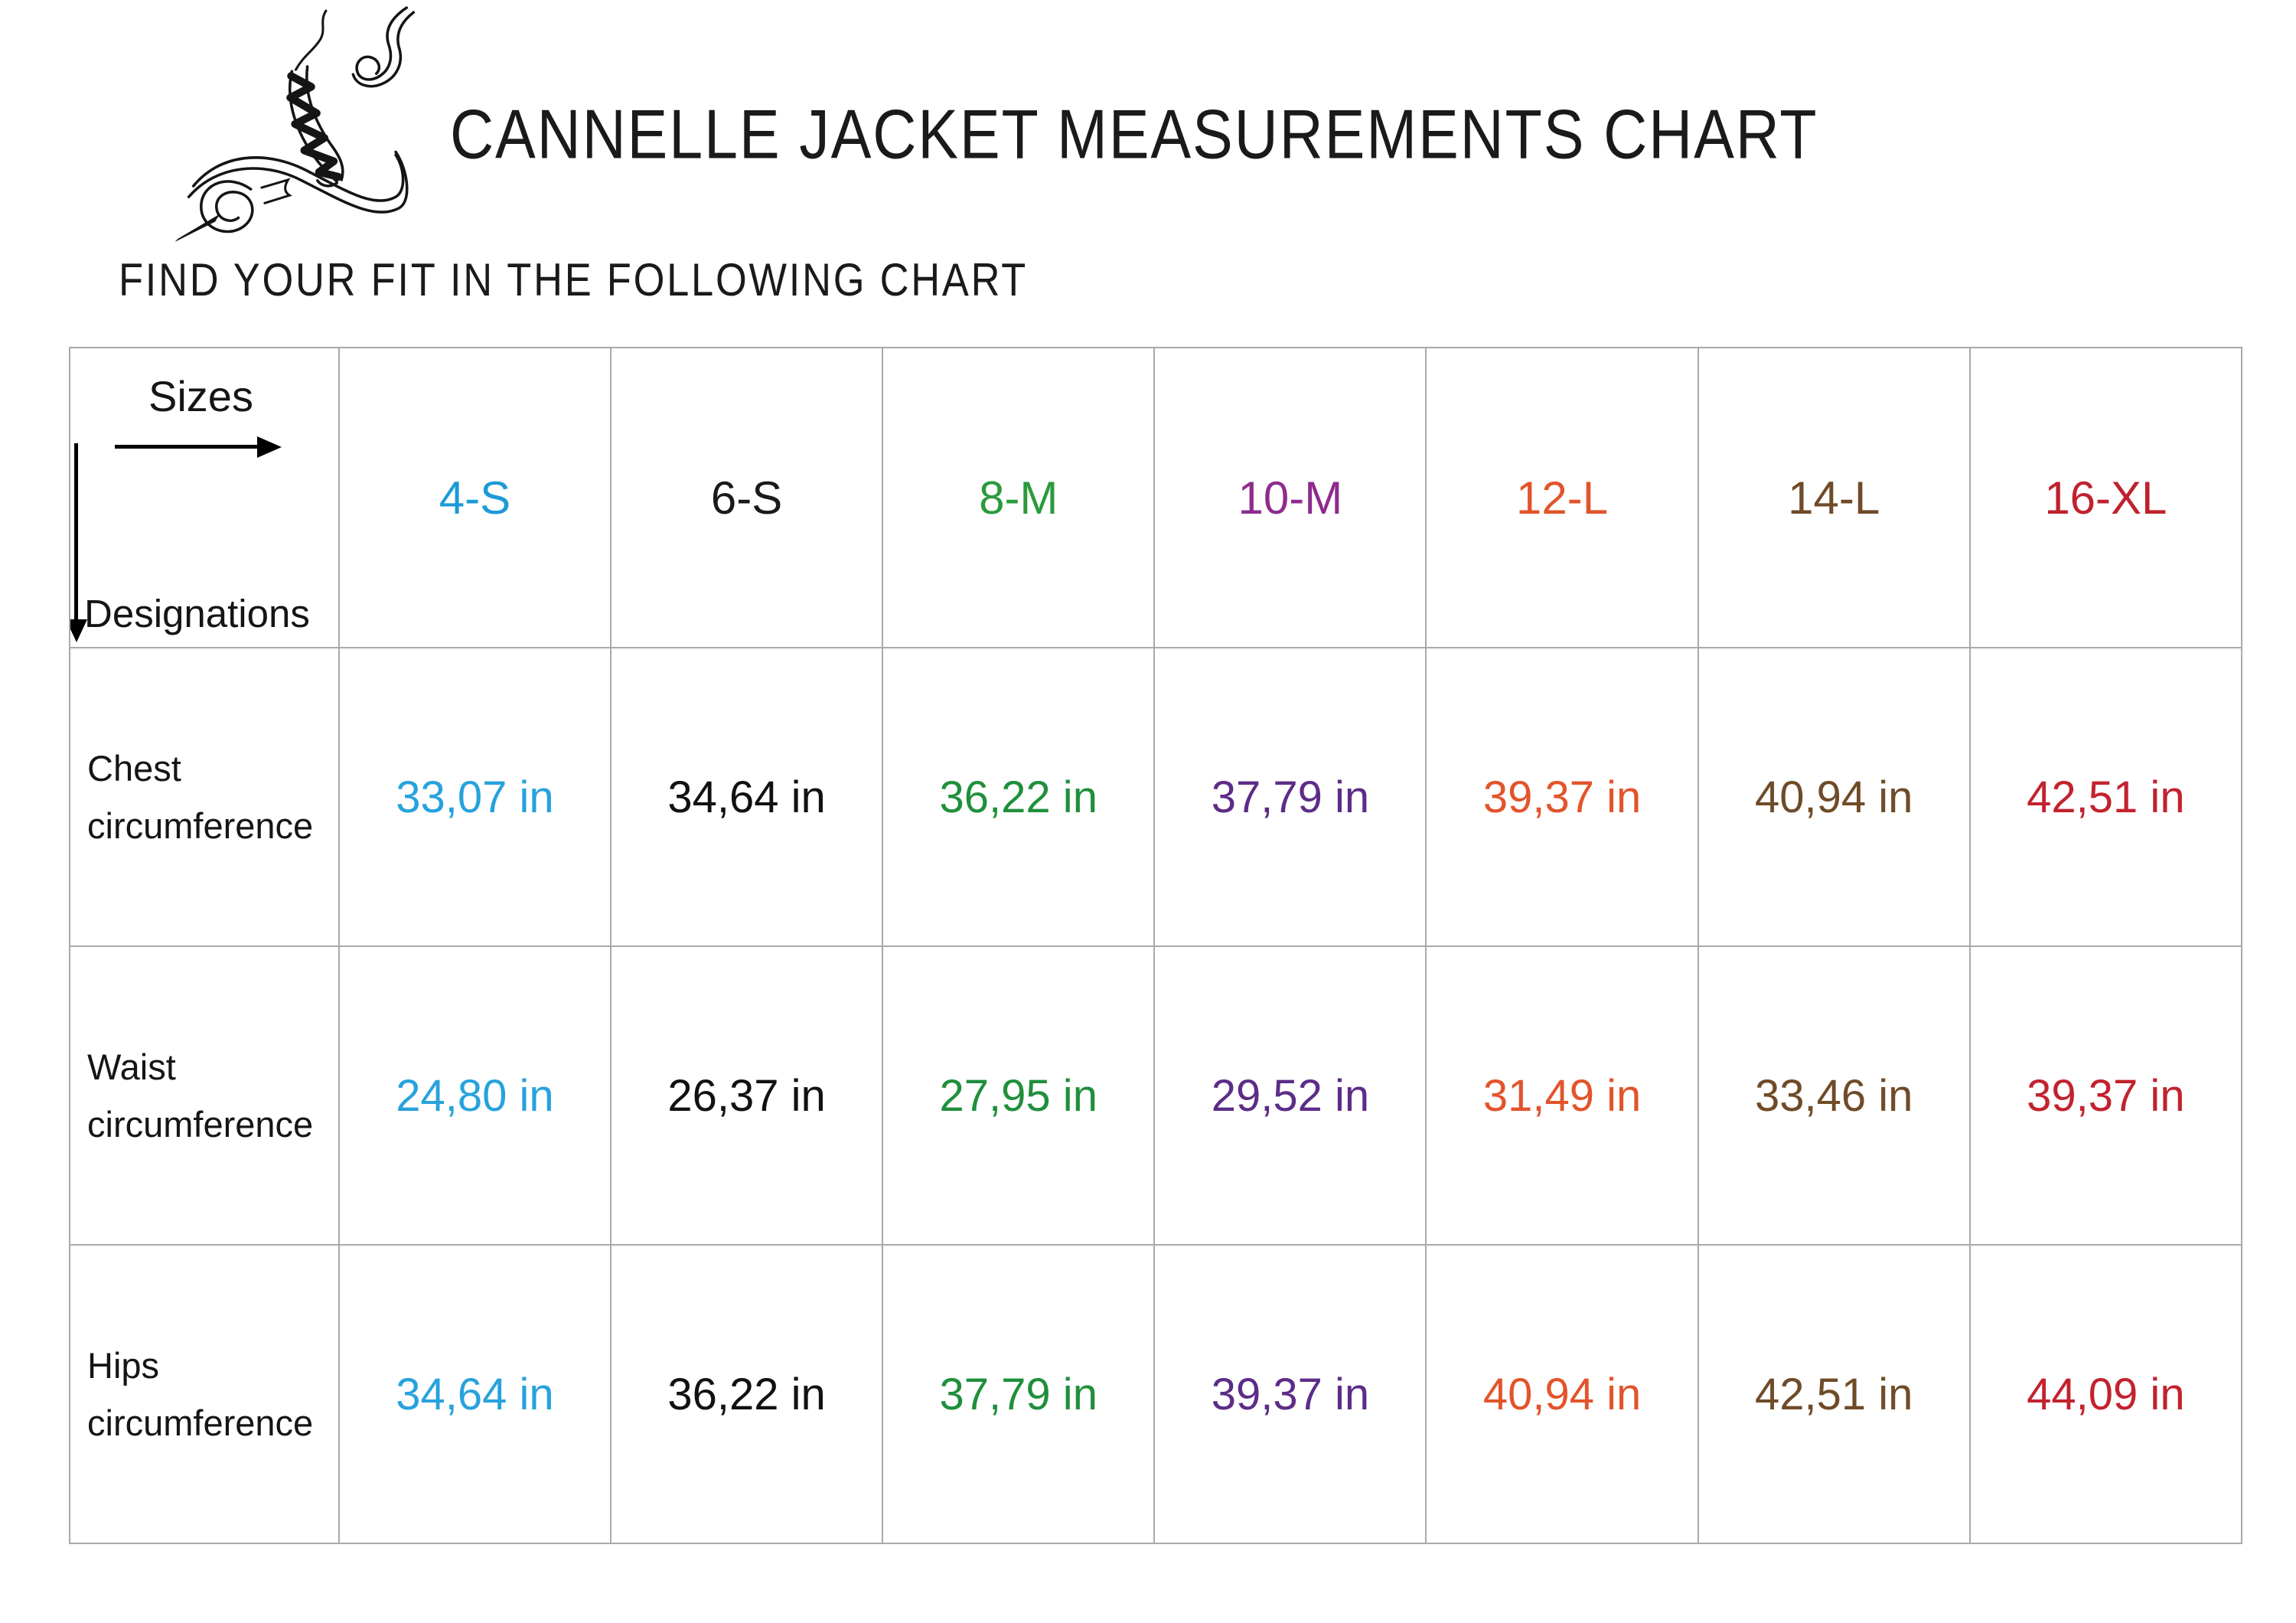 This screenshot has width=2296, height=1623. I want to click on designations-label: Designations, so click(197, 613).